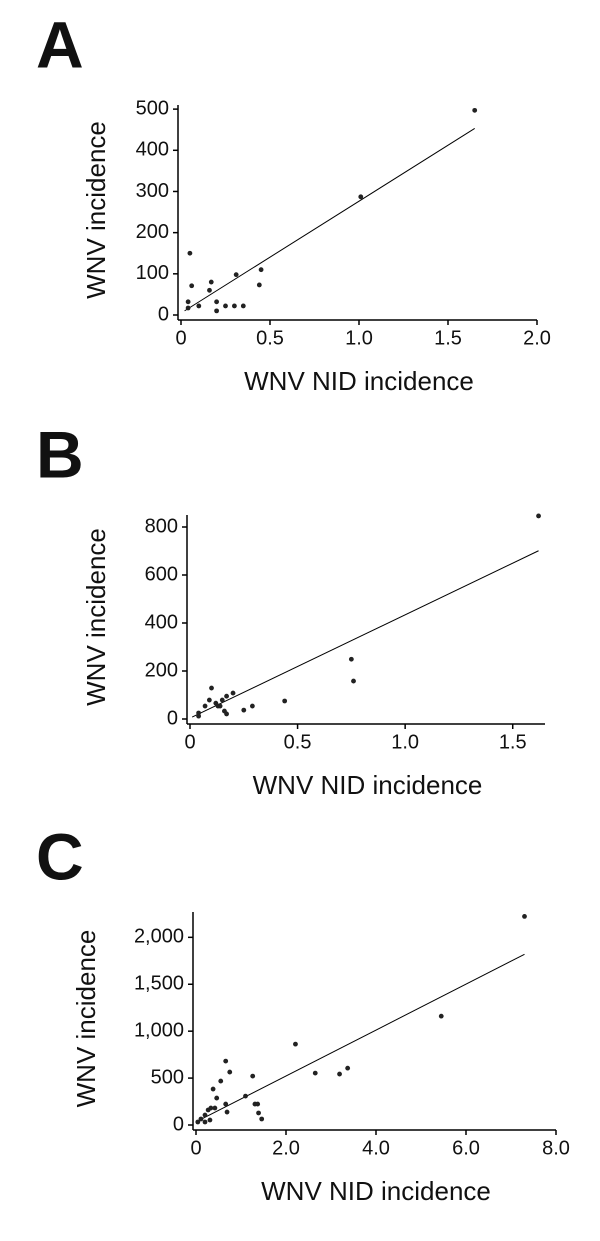 The height and width of the screenshot is (1241, 600). Describe the element at coordinates (60, 44) in the screenshot. I see `panel-letter: A` at that location.